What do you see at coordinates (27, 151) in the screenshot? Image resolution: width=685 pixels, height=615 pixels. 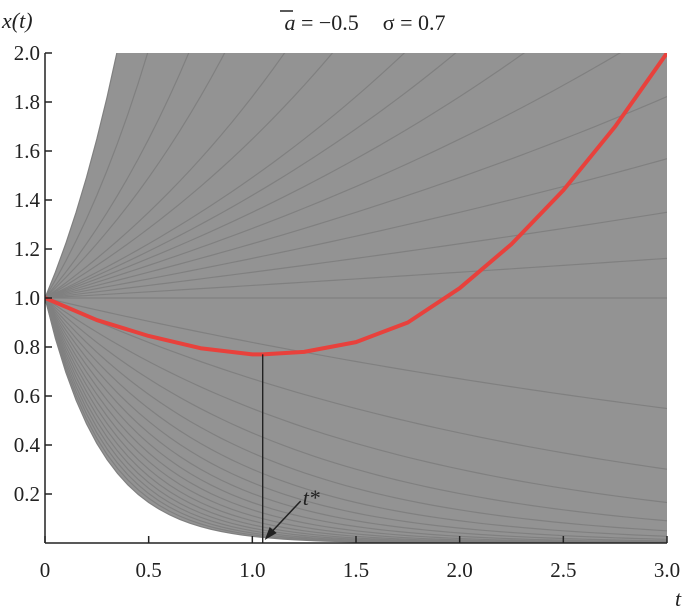 I see `y-tick-label: 1.6` at bounding box center [27, 151].